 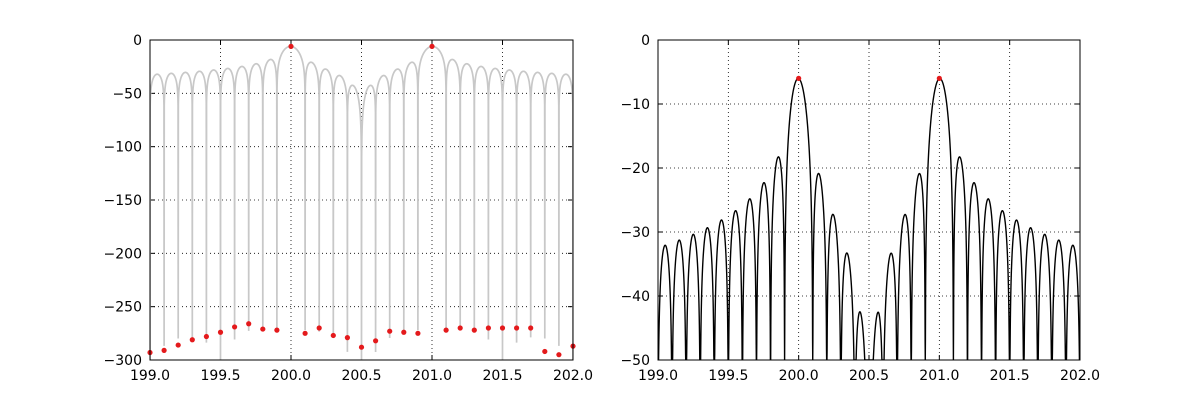 I want to click on left-x-tick-label: 200.0, so click(x=291, y=376).